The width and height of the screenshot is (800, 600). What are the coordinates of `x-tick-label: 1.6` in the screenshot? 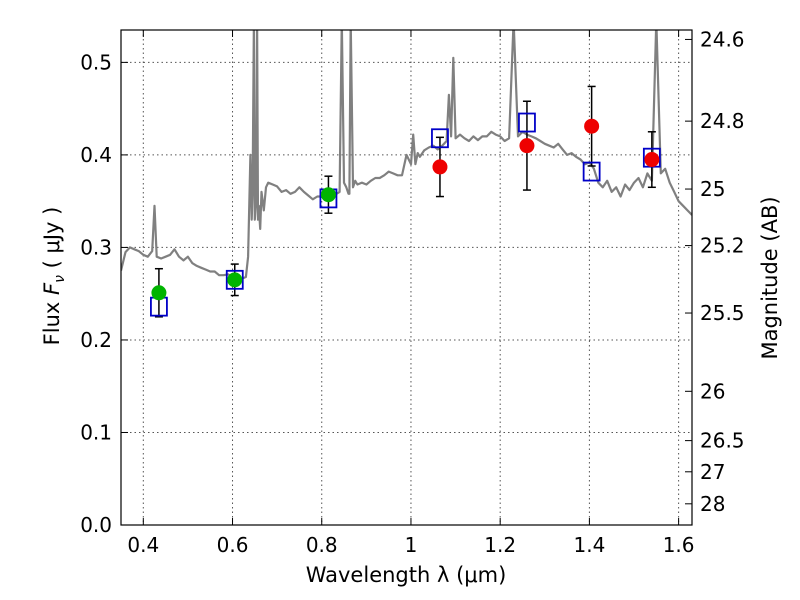 It's located at (679, 545).